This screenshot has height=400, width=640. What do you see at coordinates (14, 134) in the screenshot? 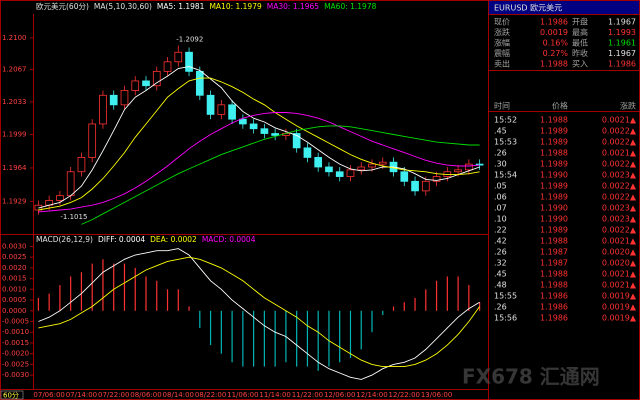
I see `y-tick-label: 1.1999` at bounding box center [14, 134].